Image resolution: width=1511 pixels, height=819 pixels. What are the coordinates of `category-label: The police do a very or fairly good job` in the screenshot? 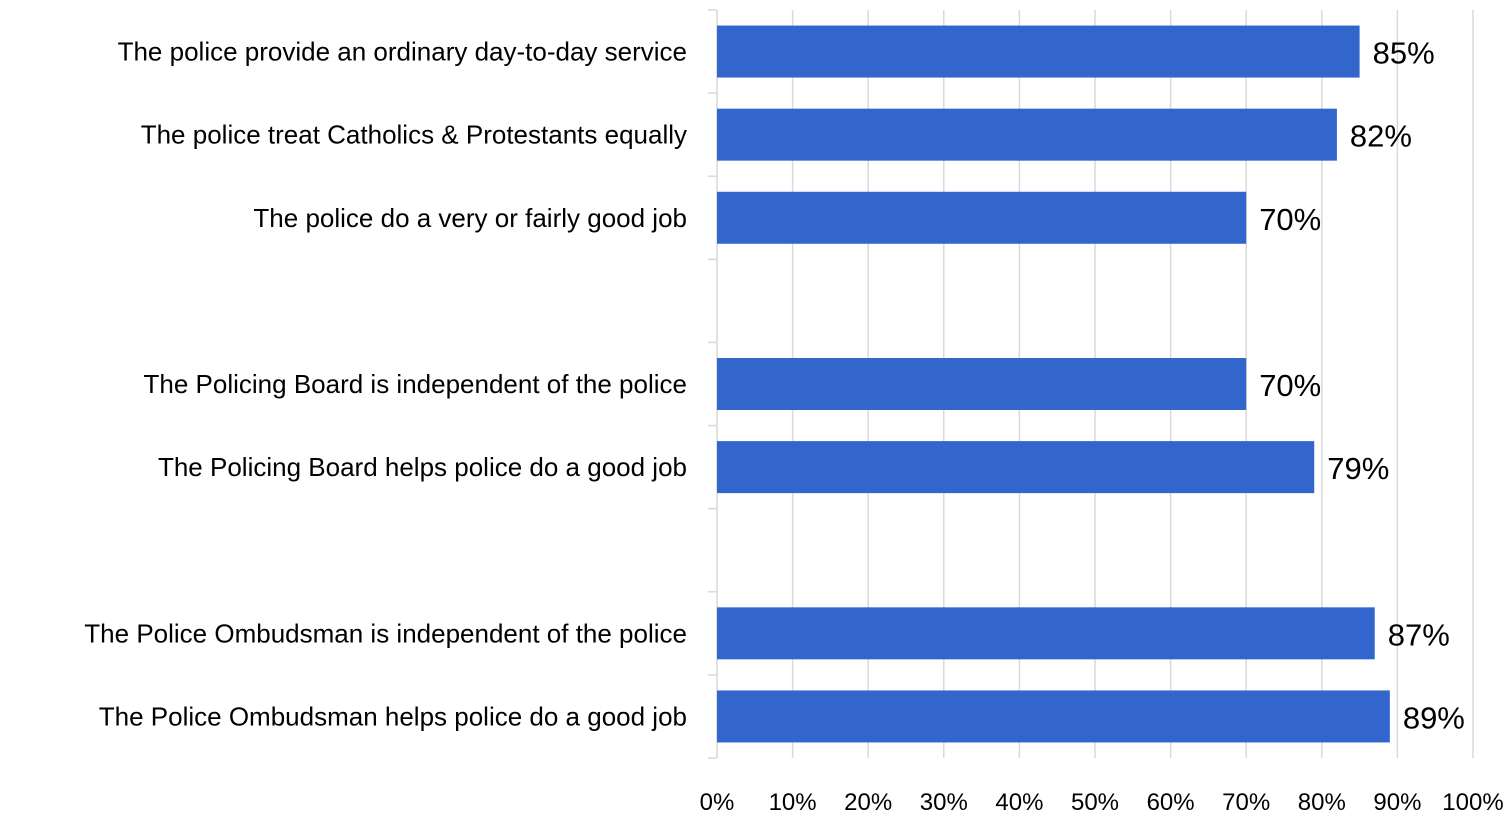 It's located at (470, 218).